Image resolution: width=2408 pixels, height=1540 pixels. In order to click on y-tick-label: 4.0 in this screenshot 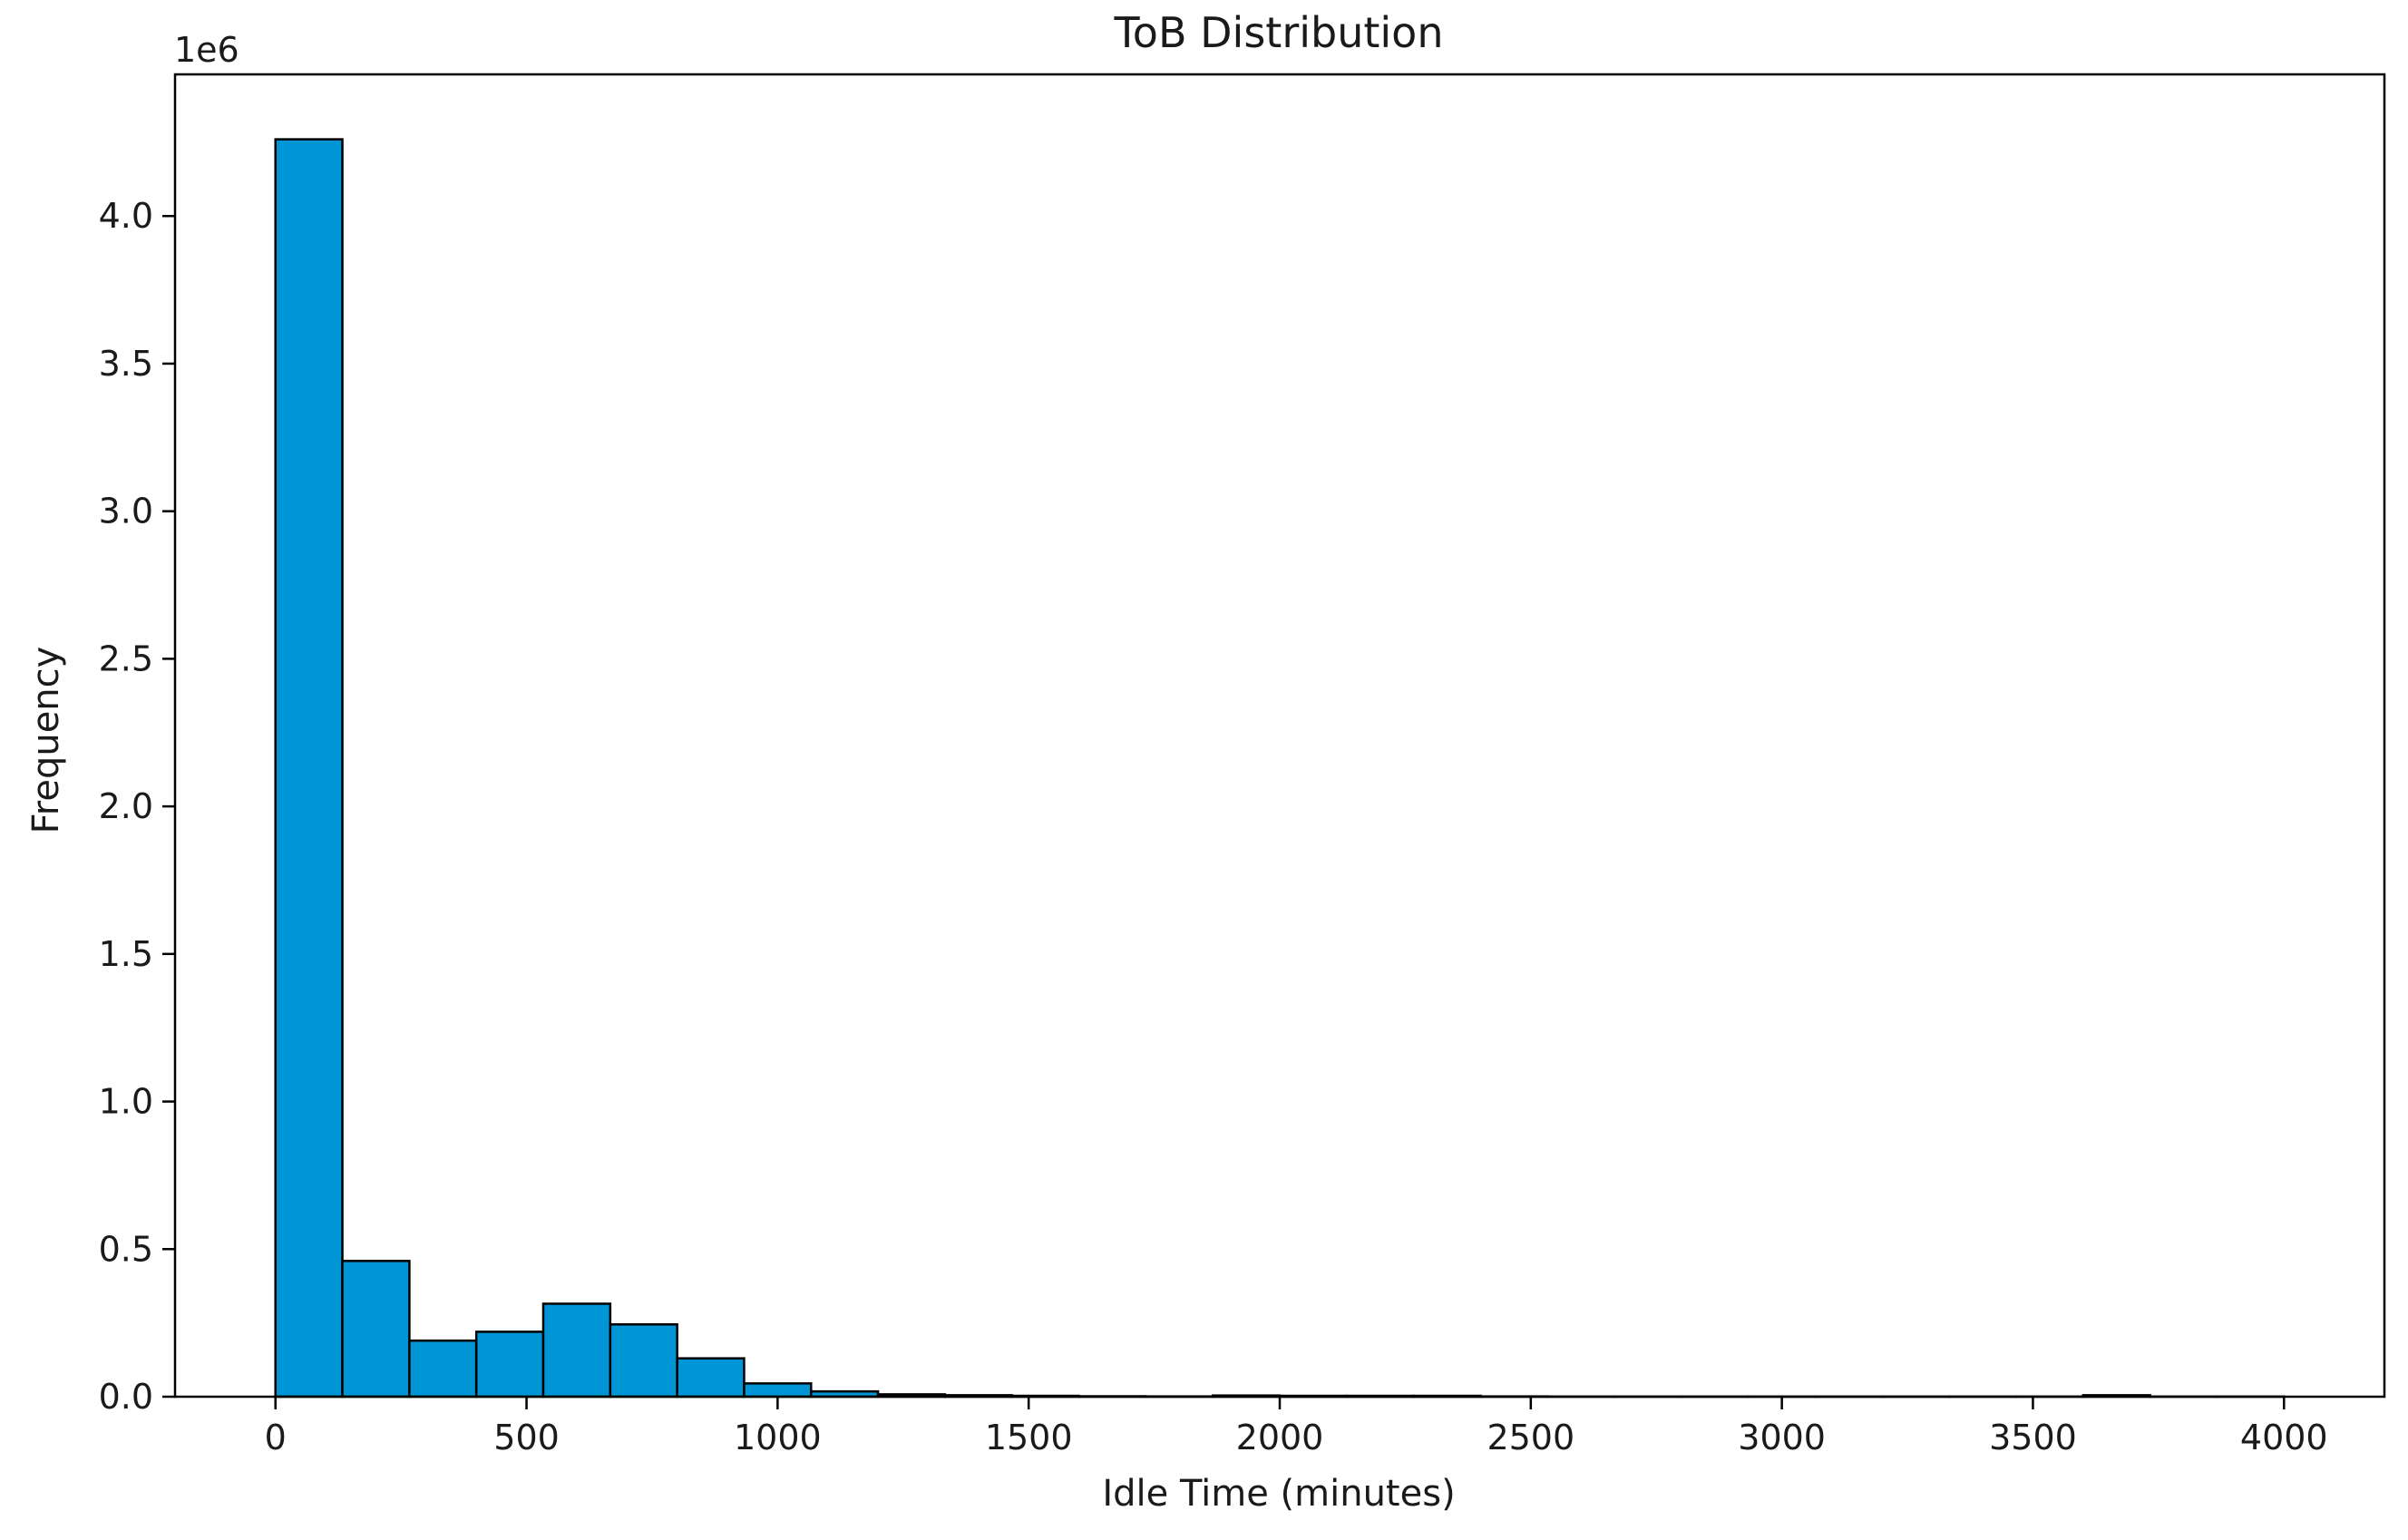, I will do `click(126, 216)`.